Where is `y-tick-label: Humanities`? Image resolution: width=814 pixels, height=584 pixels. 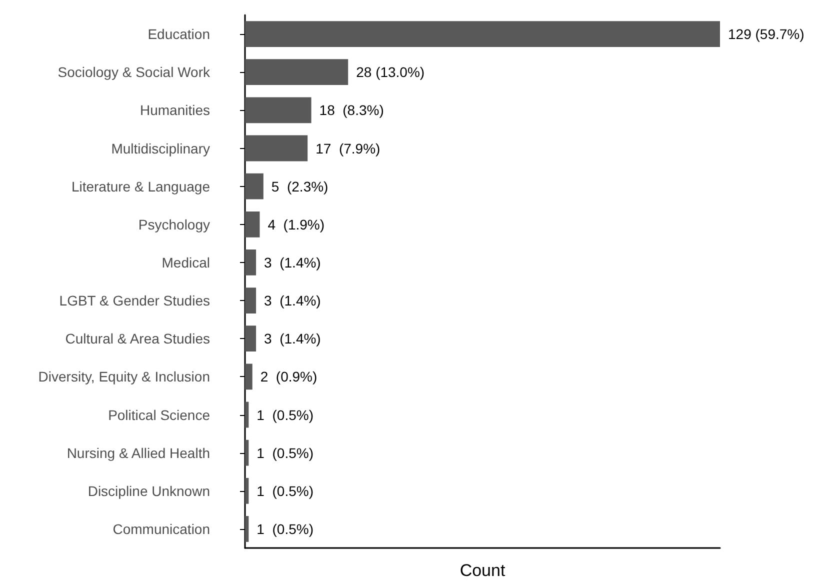 y-tick-label: Humanities is located at coordinates (175, 110).